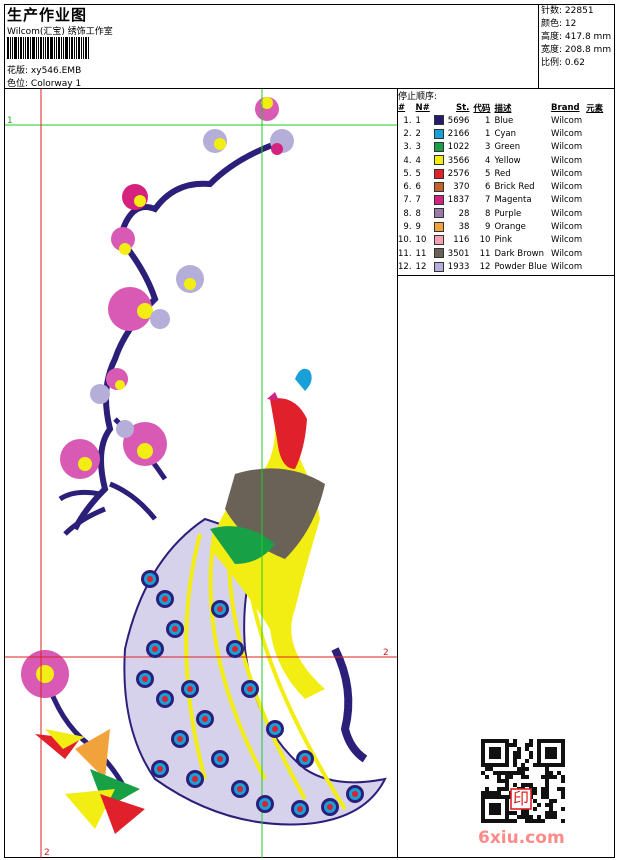 This screenshot has height=860, width=620. Describe the element at coordinates (418, 227) in the screenshot. I see `row-needle: 9` at that location.